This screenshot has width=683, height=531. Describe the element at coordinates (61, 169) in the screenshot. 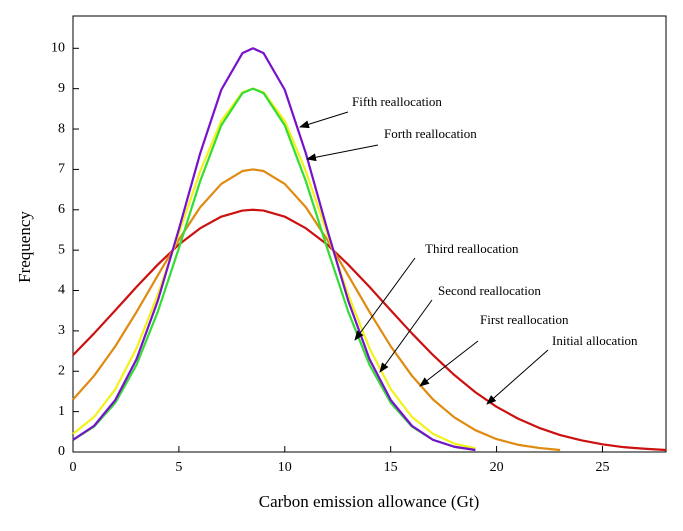

I see `y-tick-label: 7` at that location.